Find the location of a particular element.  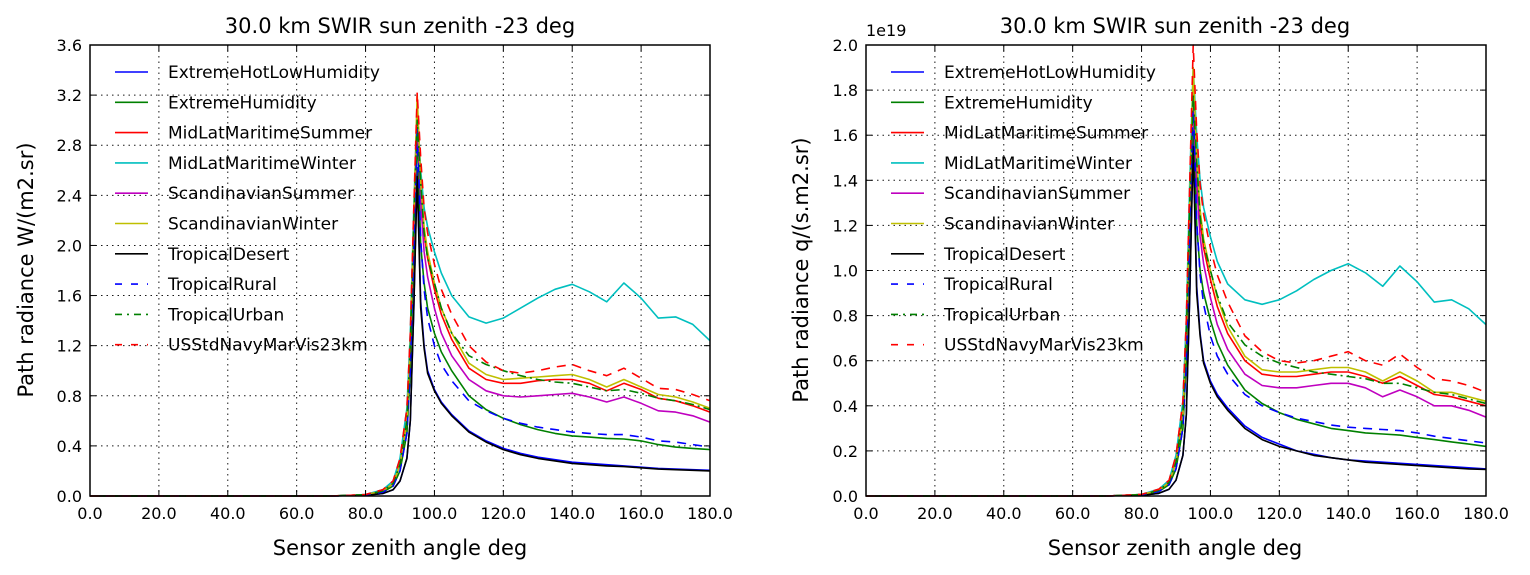

y-axis-label: Path radiance W/(m2.sr) is located at coordinates (26, 269).